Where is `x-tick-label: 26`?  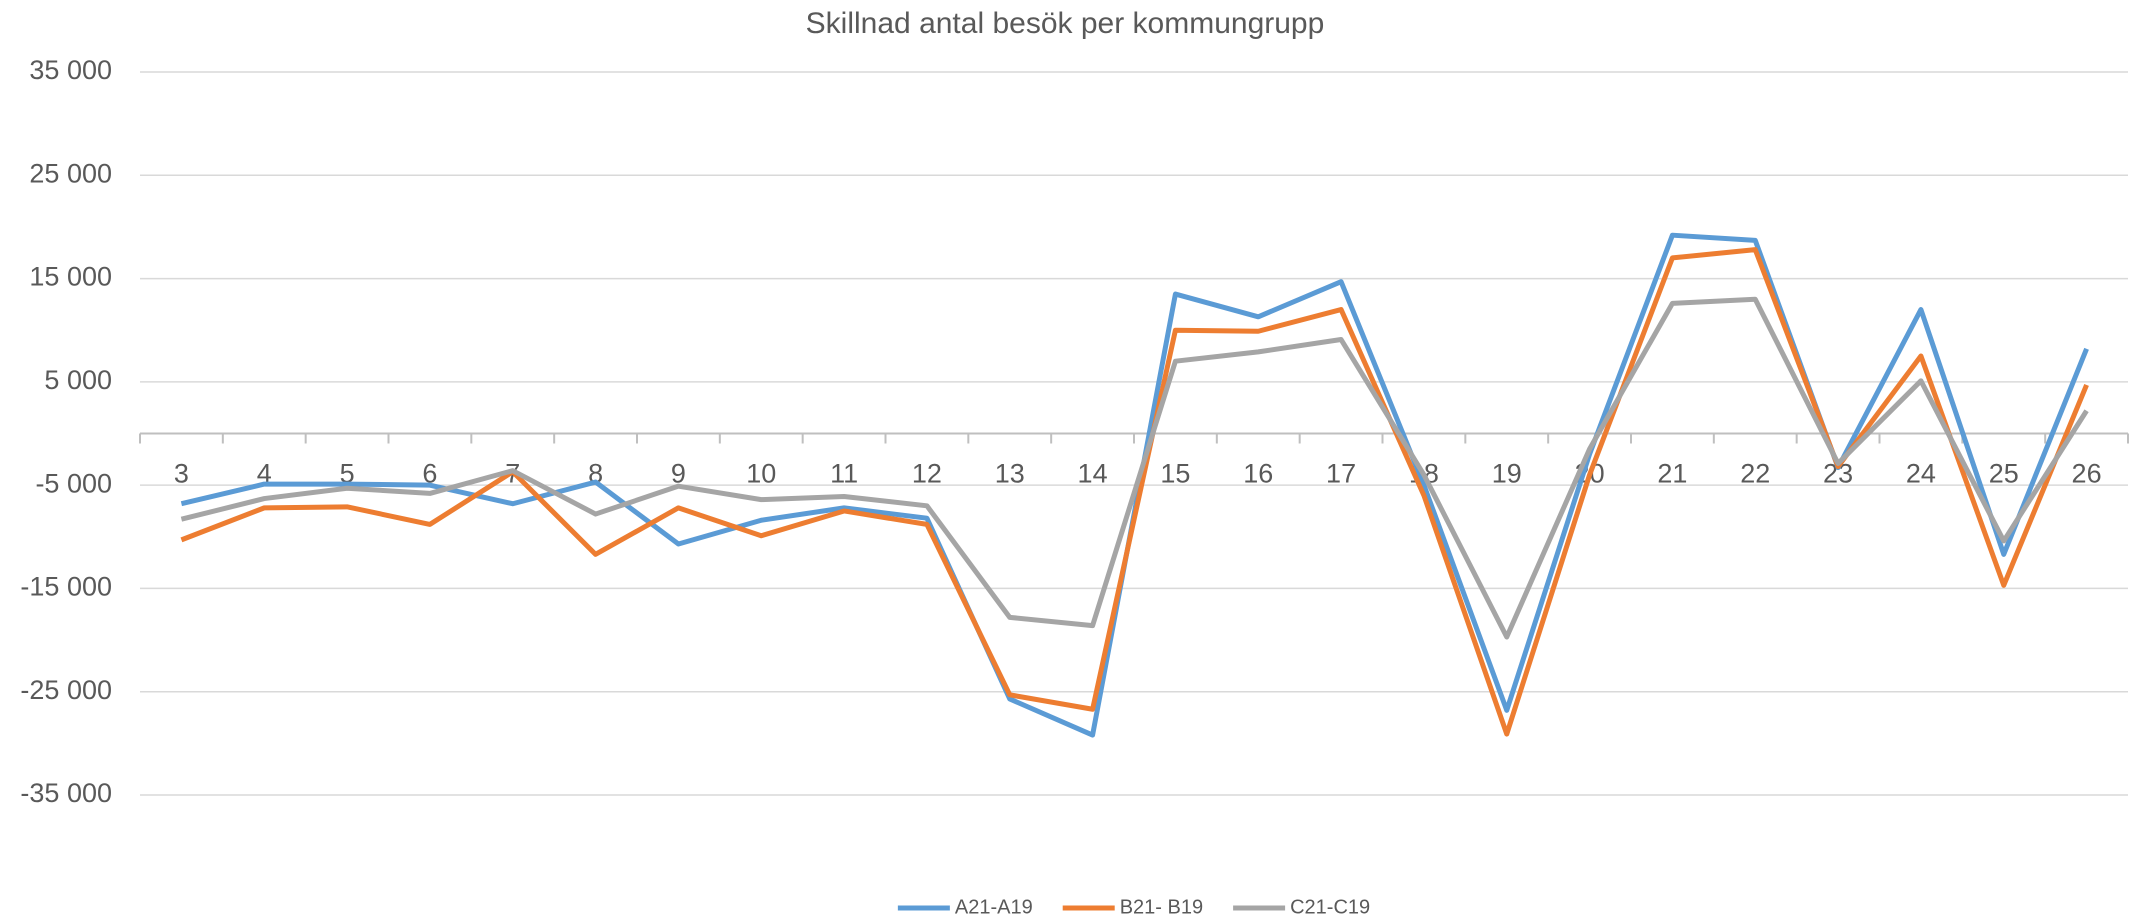
x-tick-label: 26 is located at coordinates (2087, 474).